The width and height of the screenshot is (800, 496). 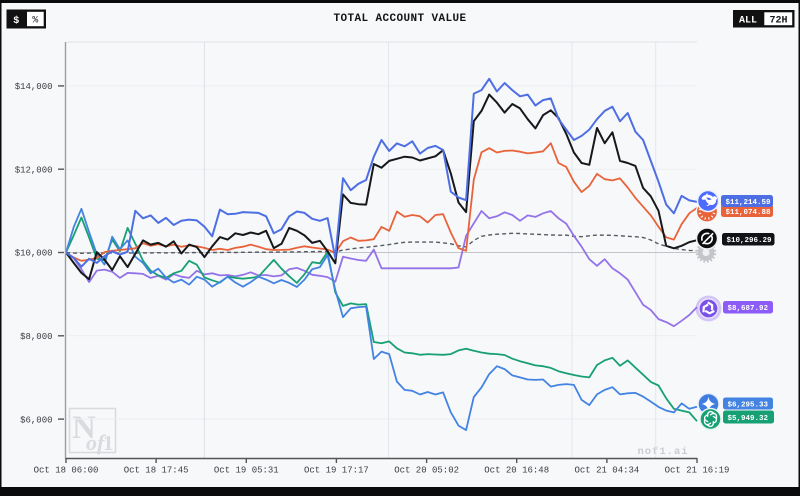 What do you see at coordinates (84, 428) in the screenshot?
I see `svg-text: N` at bounding box center [84, 428].